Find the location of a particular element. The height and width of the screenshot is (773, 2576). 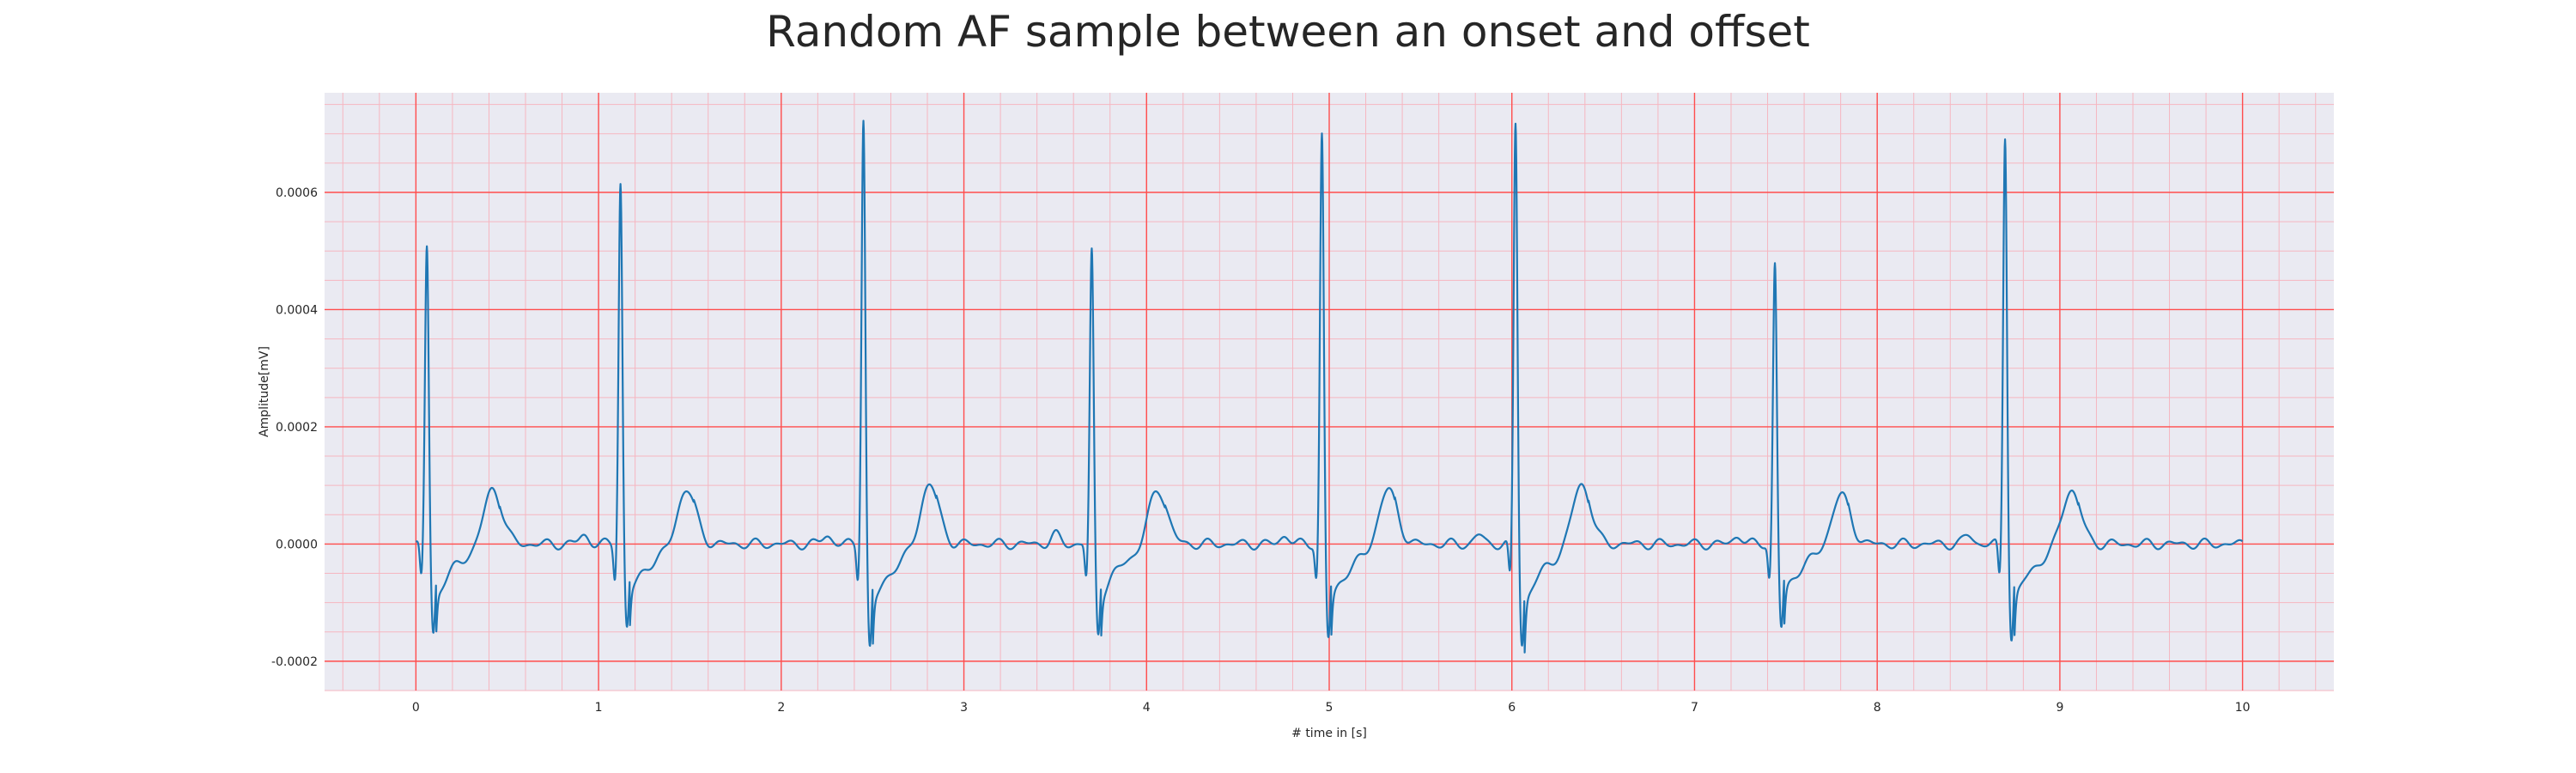

x-tick-label: 5 is located at coordinates (1330, 708).